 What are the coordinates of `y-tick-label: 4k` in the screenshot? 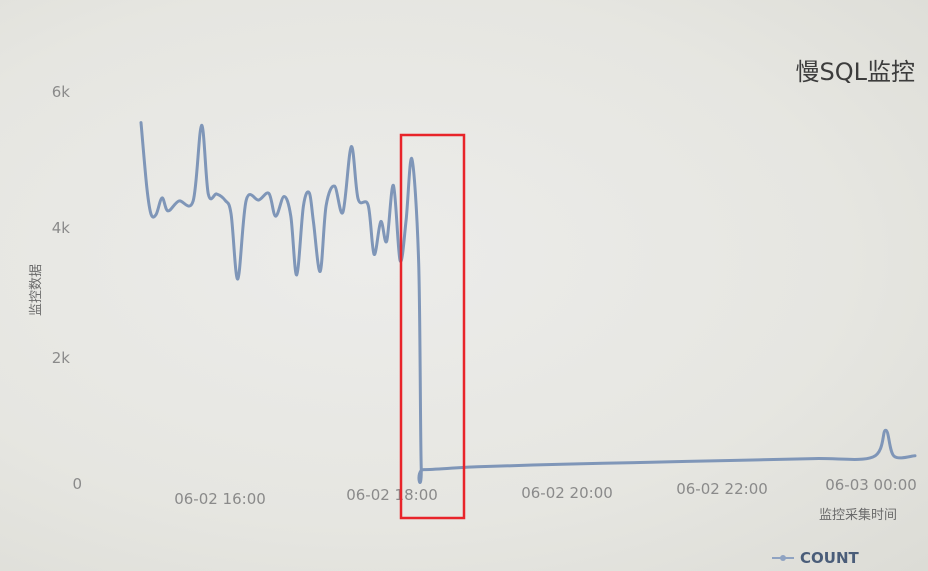 It's located at (61, 228).